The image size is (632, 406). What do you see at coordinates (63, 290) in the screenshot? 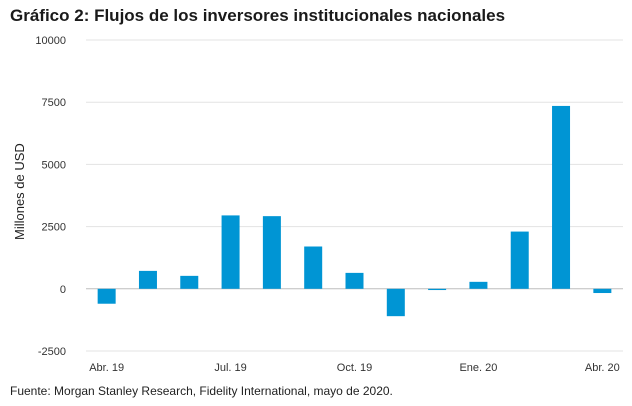
I see `y-tick-label: 0` at bounding box center [63, 290].